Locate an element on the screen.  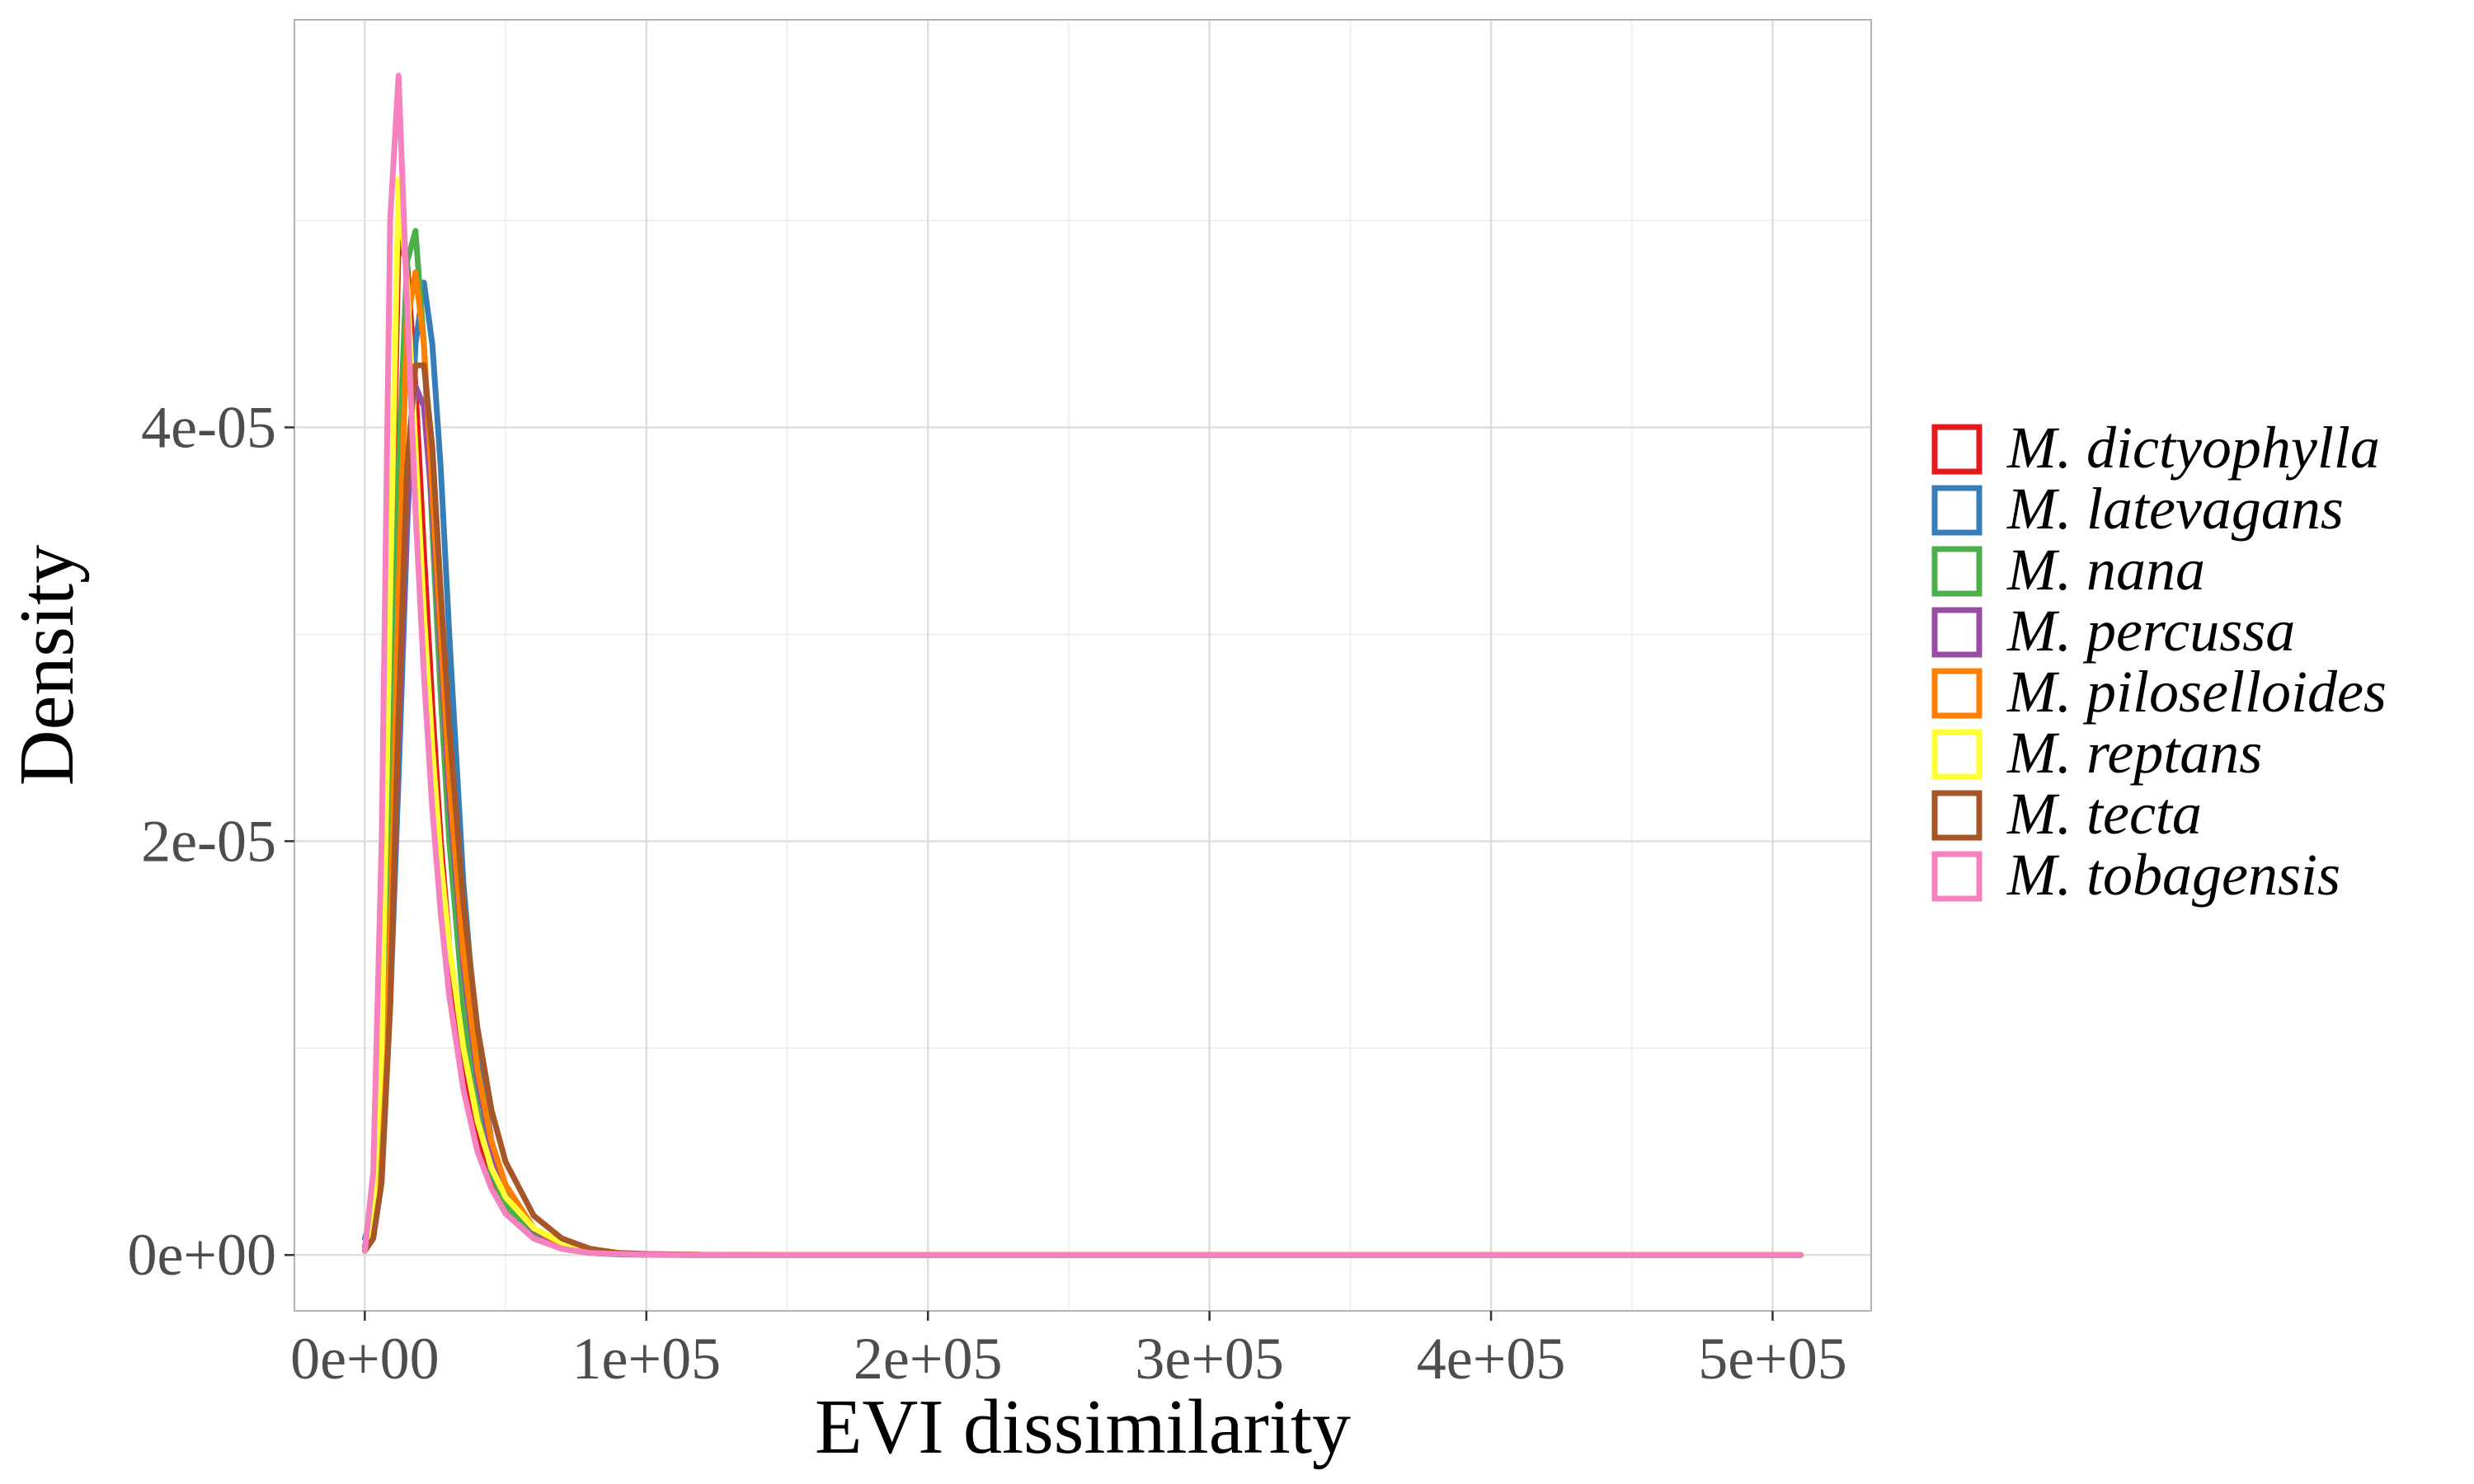
x-tick-label: 2e+05 is located at coordinates (928, 1359).